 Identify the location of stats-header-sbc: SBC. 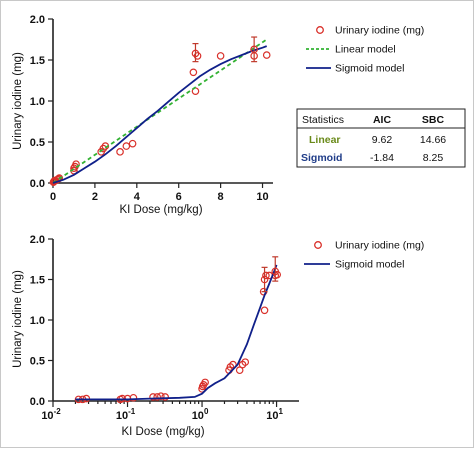
(433, 120).